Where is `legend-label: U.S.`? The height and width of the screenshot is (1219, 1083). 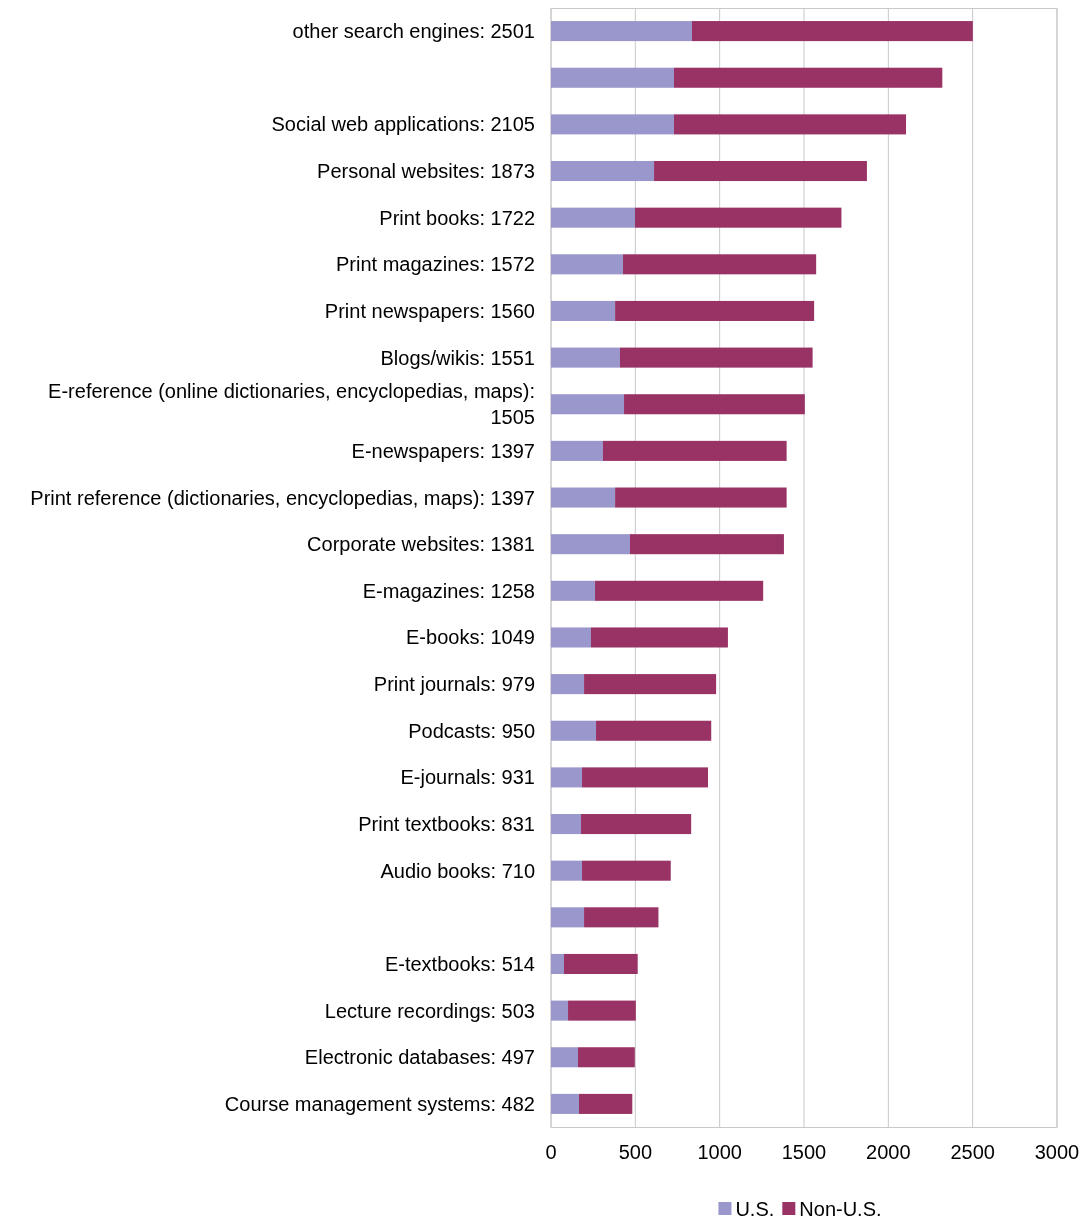
legend-label: U.S. is located at coordinates (755, 1208).